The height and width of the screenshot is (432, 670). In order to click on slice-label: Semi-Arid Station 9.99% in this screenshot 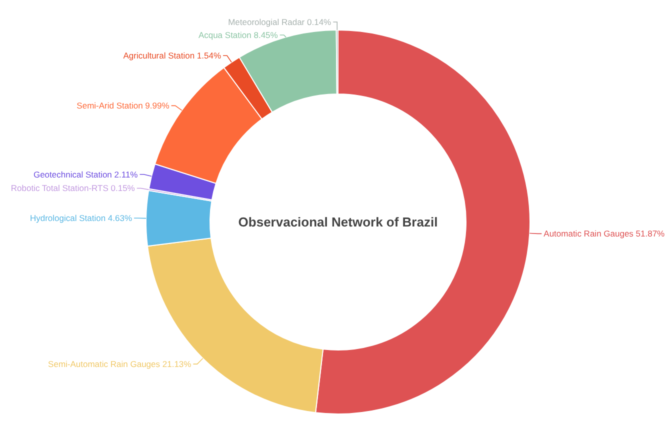, I will do `click(123, 105)`.